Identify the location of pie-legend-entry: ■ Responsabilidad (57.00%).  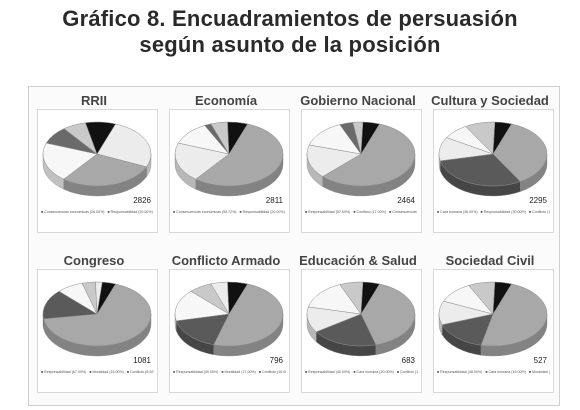
(328, 212).